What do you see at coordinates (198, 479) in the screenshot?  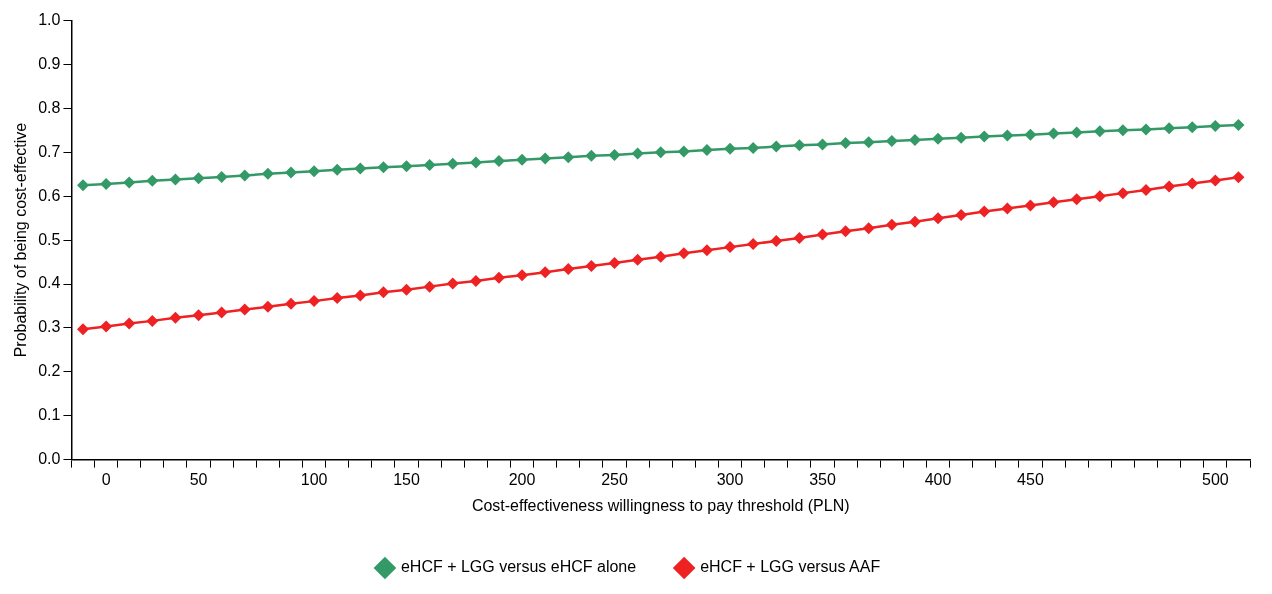 I see `x-tick-label: 50` at bounding box center [198, 479].